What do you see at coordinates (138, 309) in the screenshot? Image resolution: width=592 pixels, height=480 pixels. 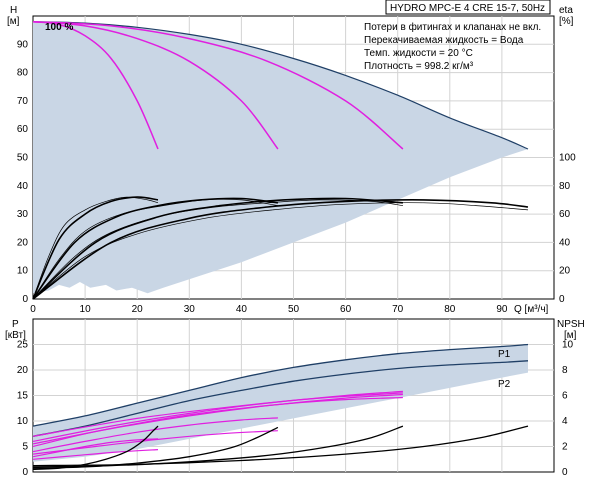 I see `flow-tick-label: 20` at bounding box center [138, 309].